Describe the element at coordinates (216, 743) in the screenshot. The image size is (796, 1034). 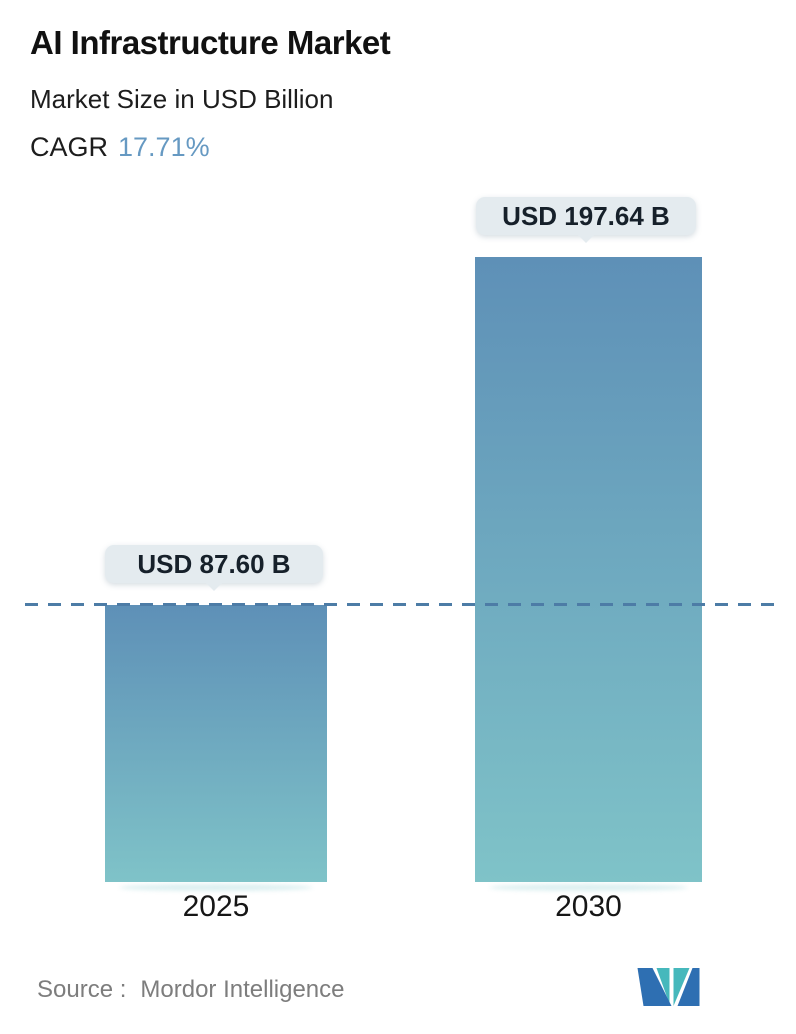
I see `bar-2025` at that location.